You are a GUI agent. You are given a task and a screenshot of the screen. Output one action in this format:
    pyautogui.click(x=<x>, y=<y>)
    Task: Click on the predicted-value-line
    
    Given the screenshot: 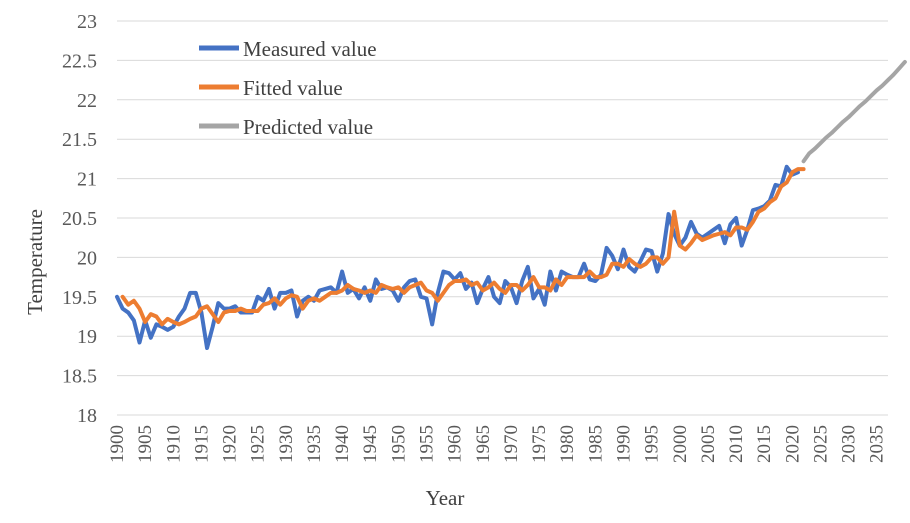 What is the action you would take?
    pyautogui.click(x=854, y=111)
    